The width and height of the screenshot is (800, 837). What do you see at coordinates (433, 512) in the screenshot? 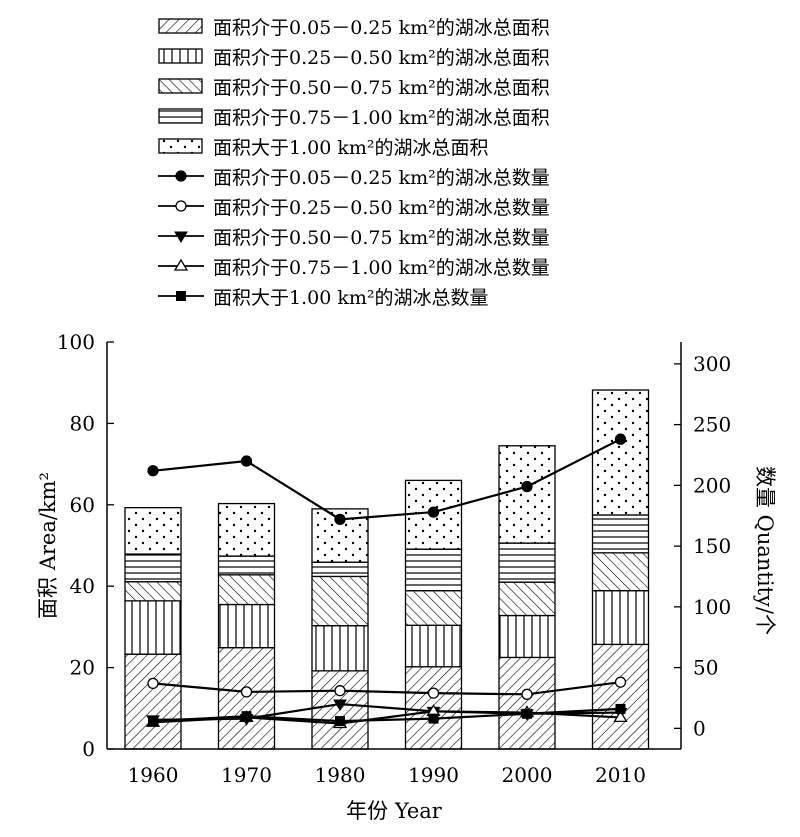
I see `count-point-1-1990` at bounding box center [433, 512].